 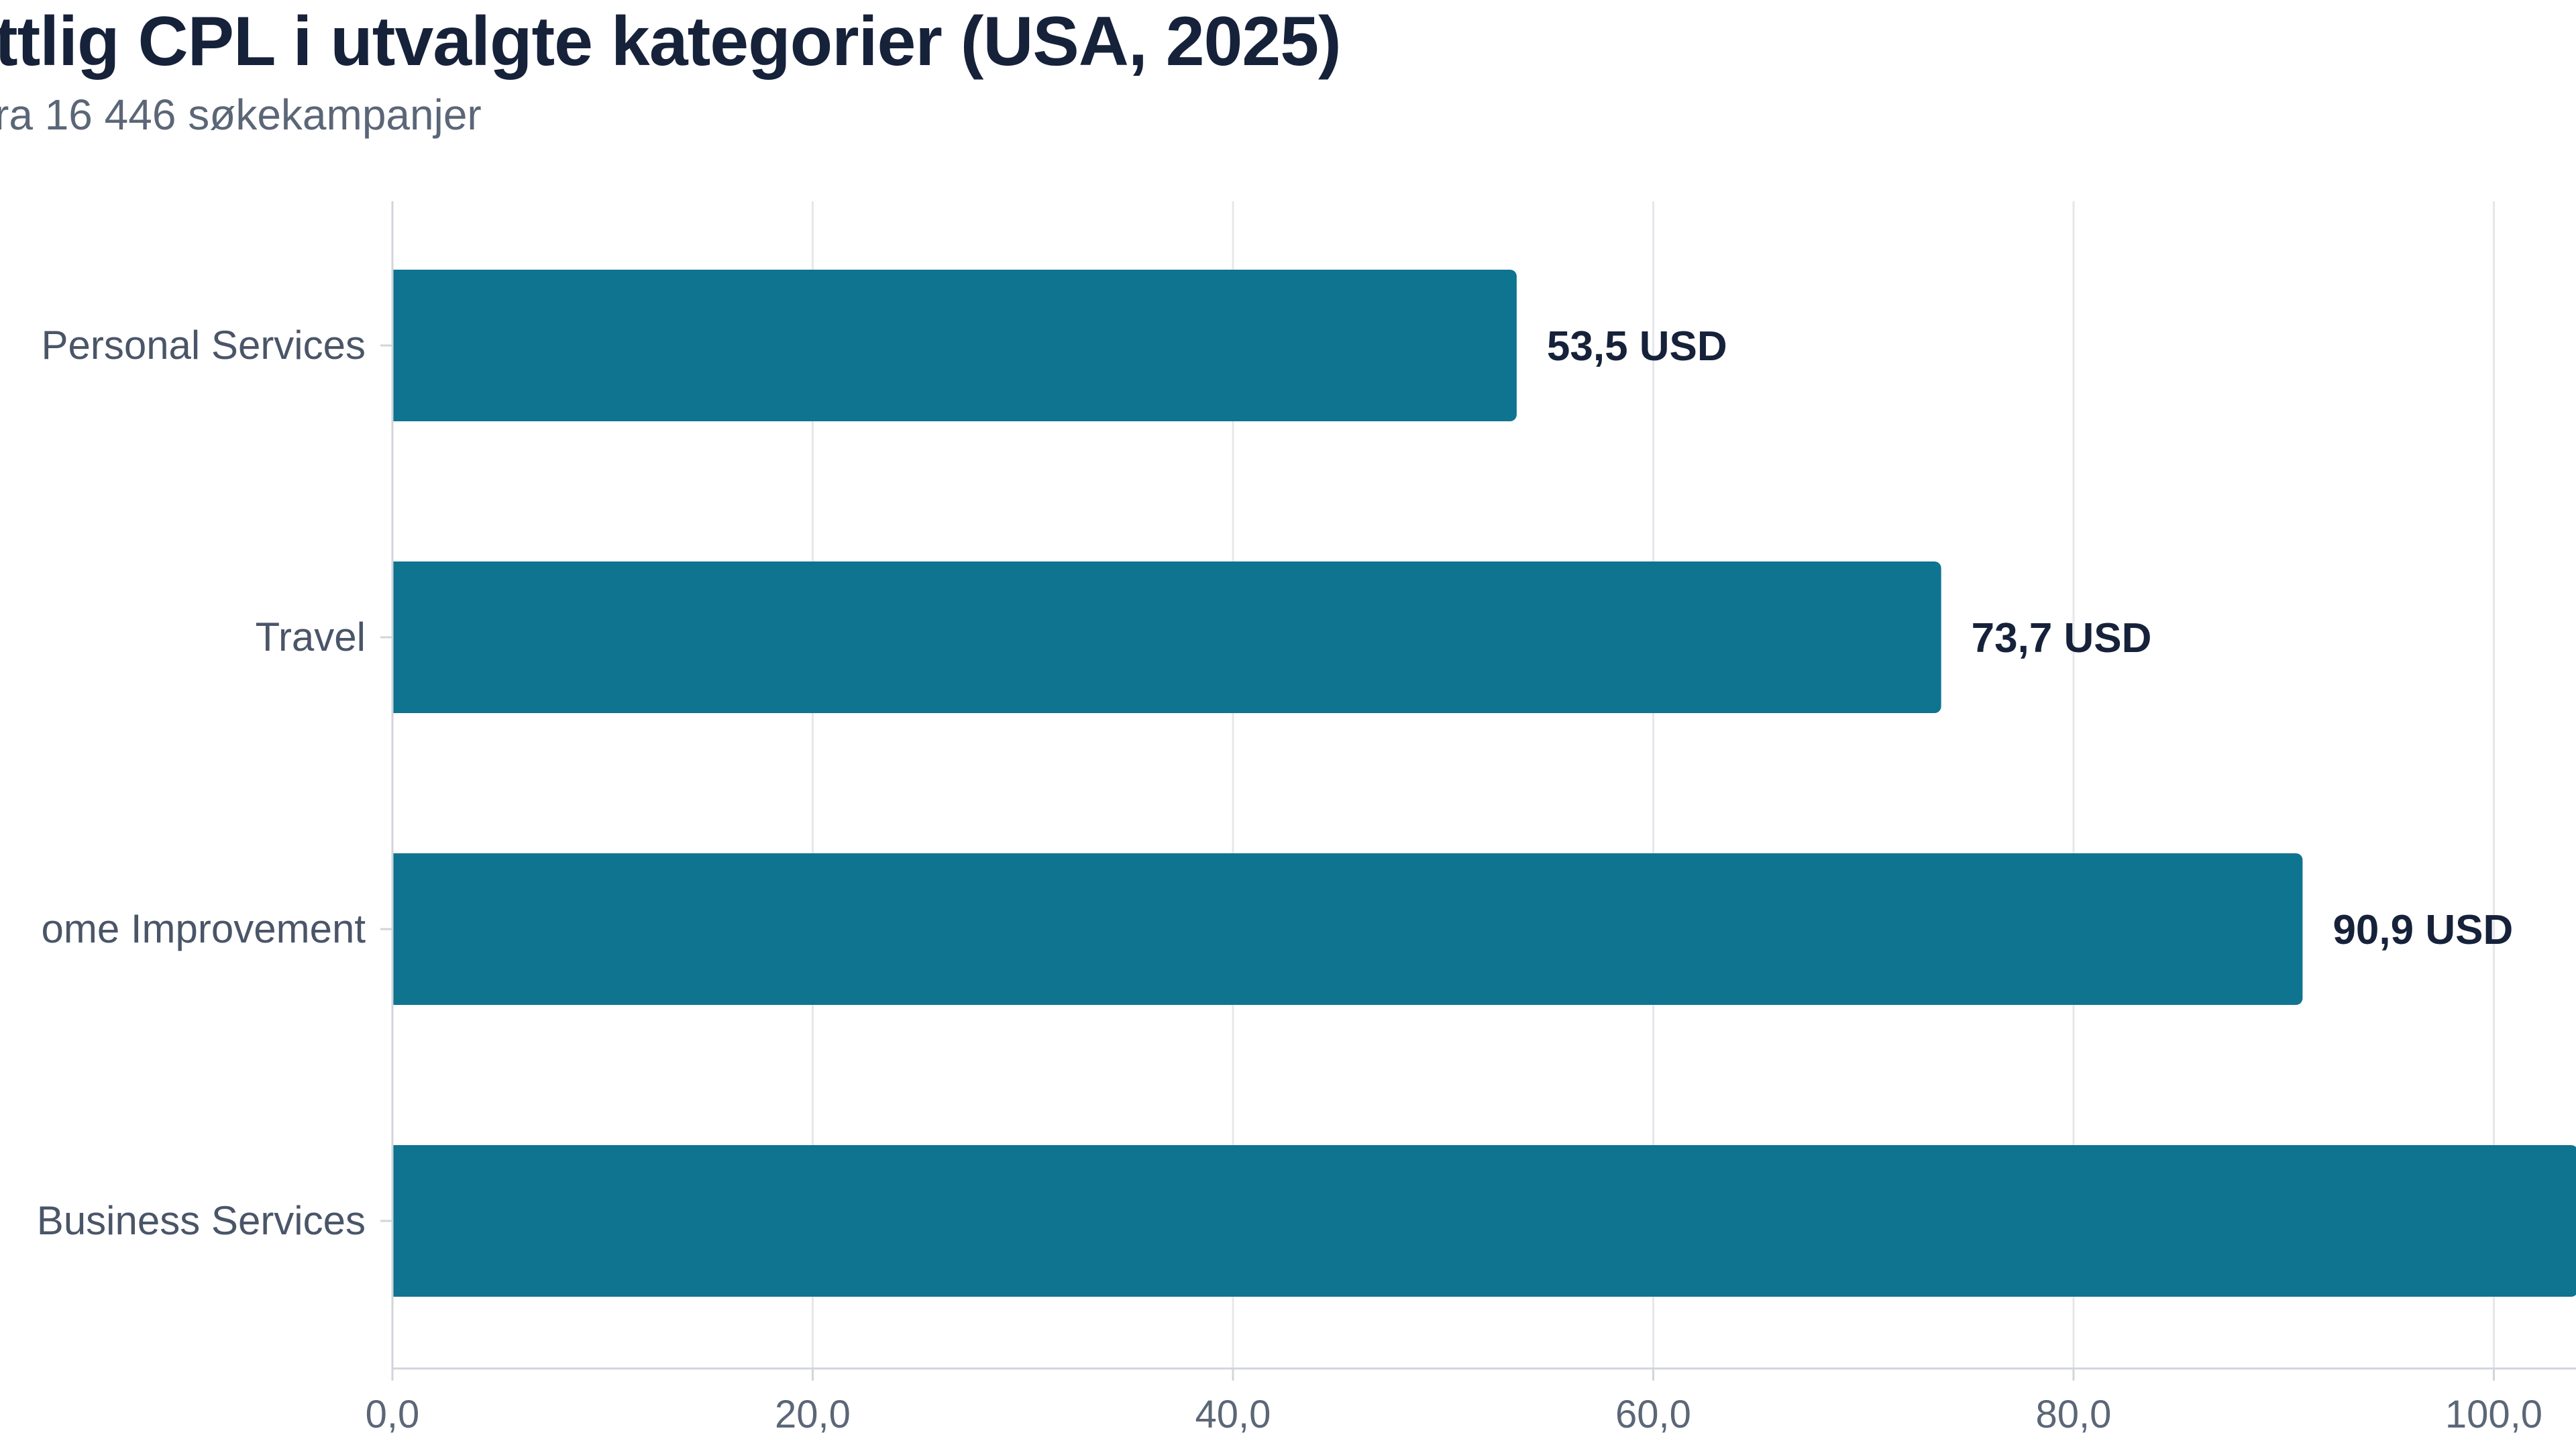 I want to click on x-tick-label: 20,0, so click(x=813, y=1414).